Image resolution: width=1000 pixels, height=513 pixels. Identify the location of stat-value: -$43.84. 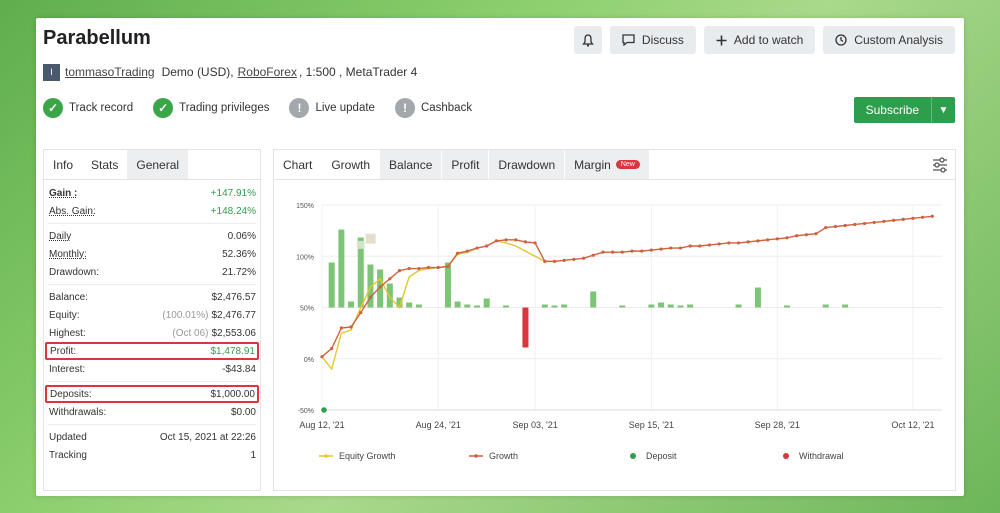
(239, 369).